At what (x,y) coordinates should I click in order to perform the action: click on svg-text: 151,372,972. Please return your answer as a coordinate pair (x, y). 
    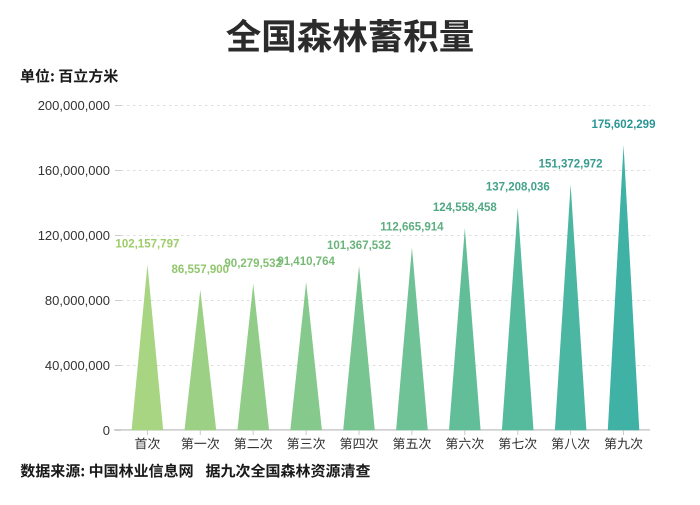
    Looking at the image, I should click on (571, 165).